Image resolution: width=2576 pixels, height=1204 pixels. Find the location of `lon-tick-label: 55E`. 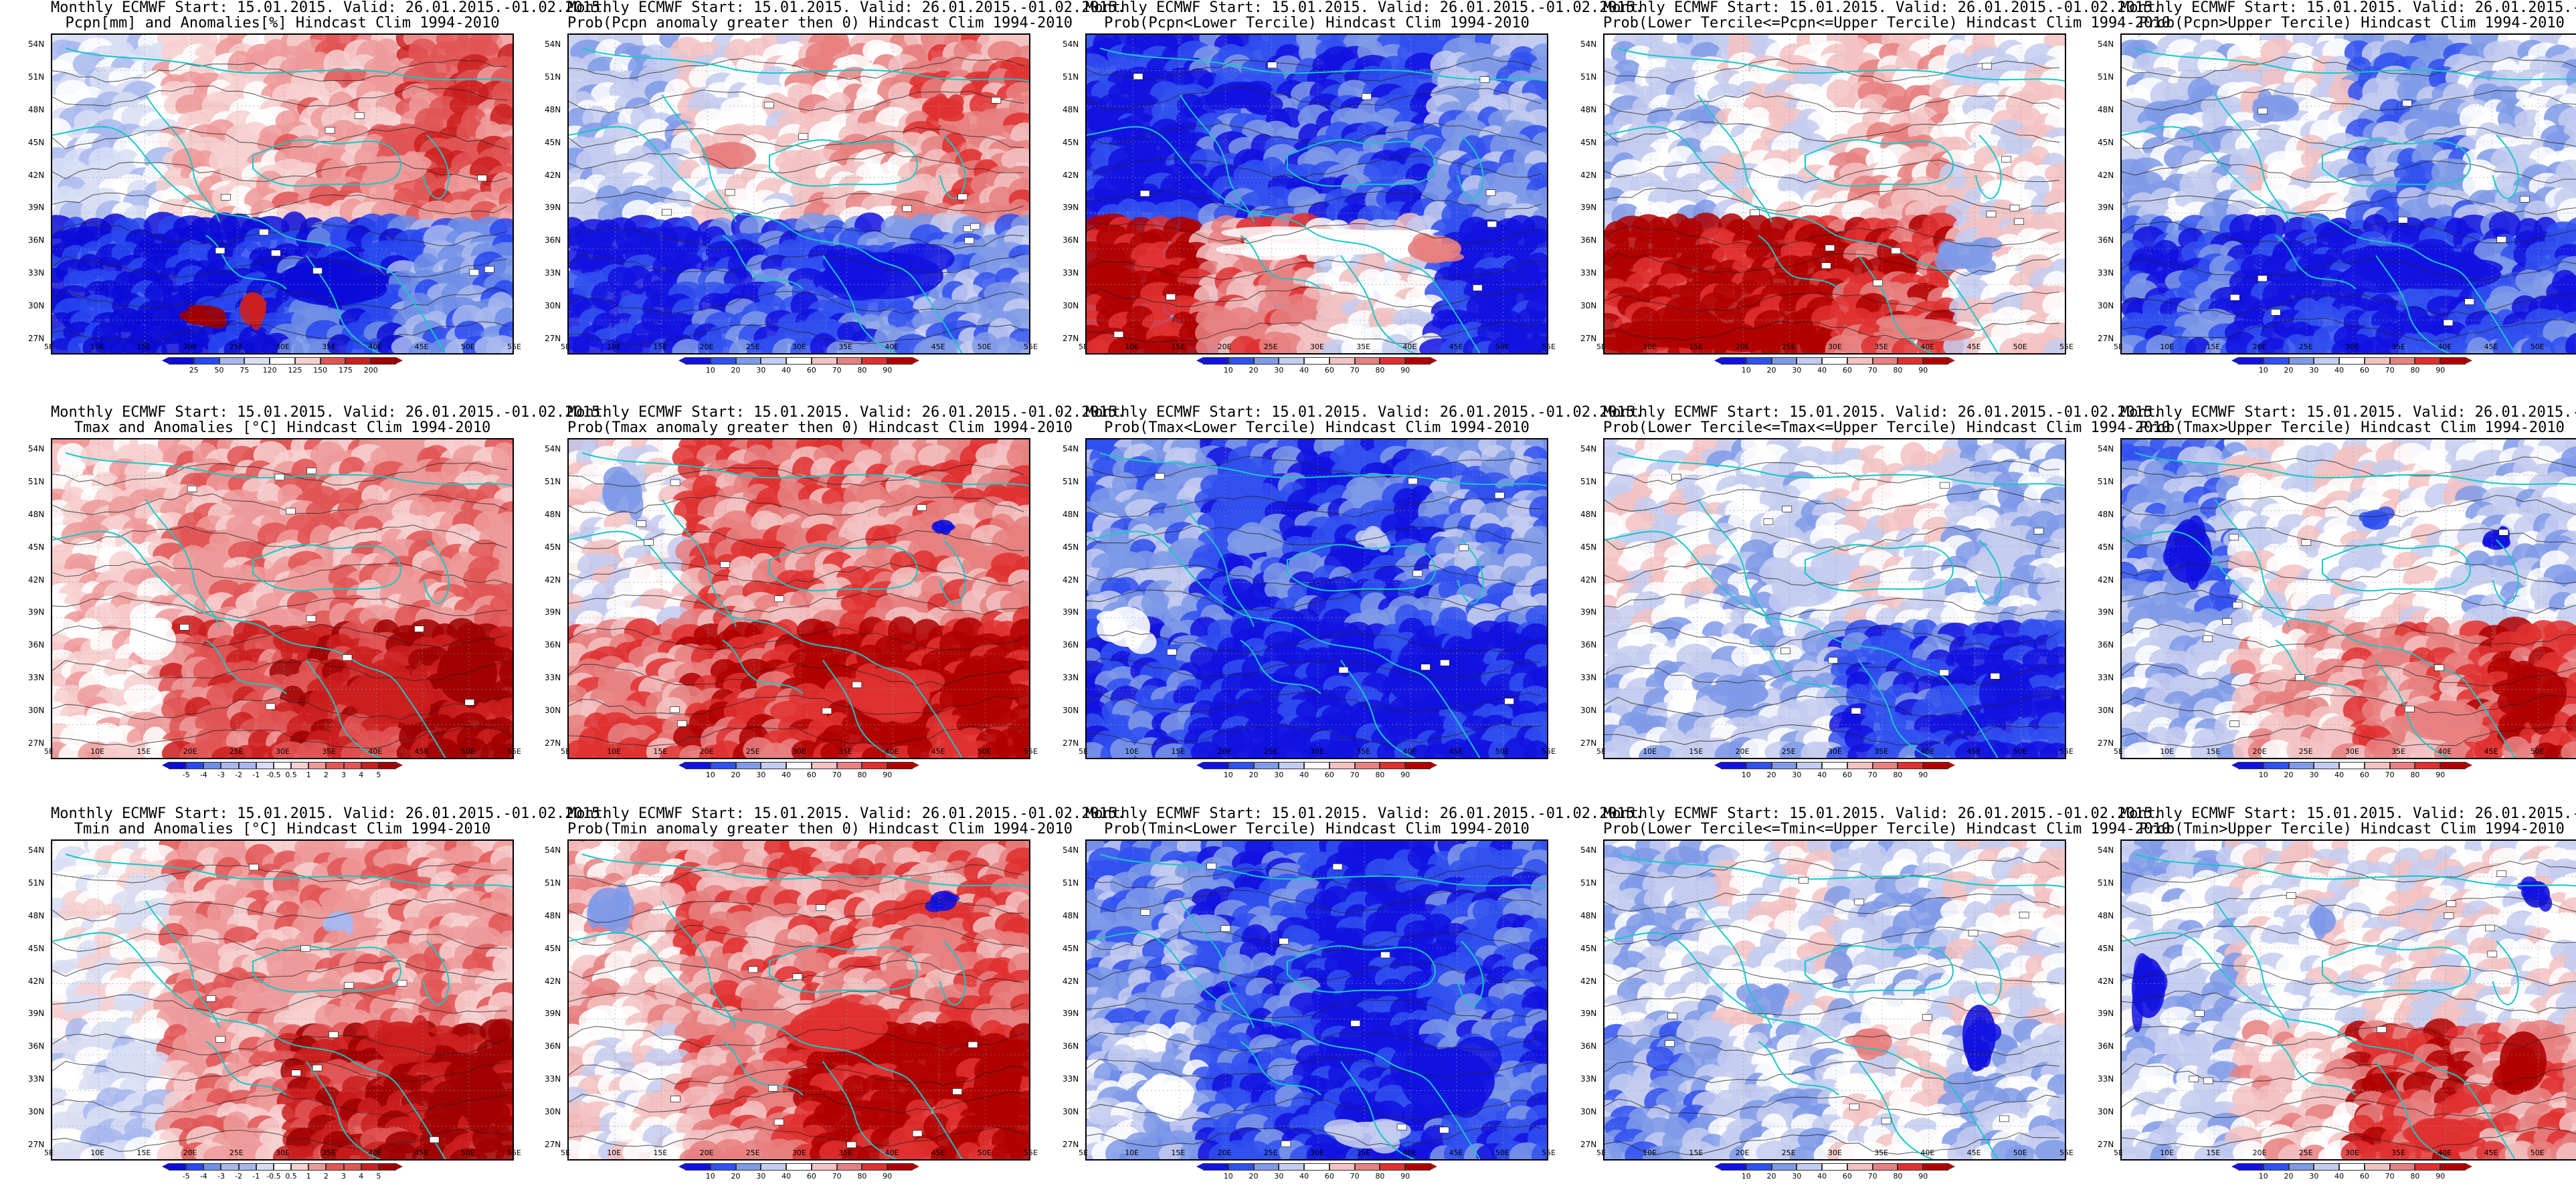

lon-tick-label: 55E is located at coordinates (2066, 751).